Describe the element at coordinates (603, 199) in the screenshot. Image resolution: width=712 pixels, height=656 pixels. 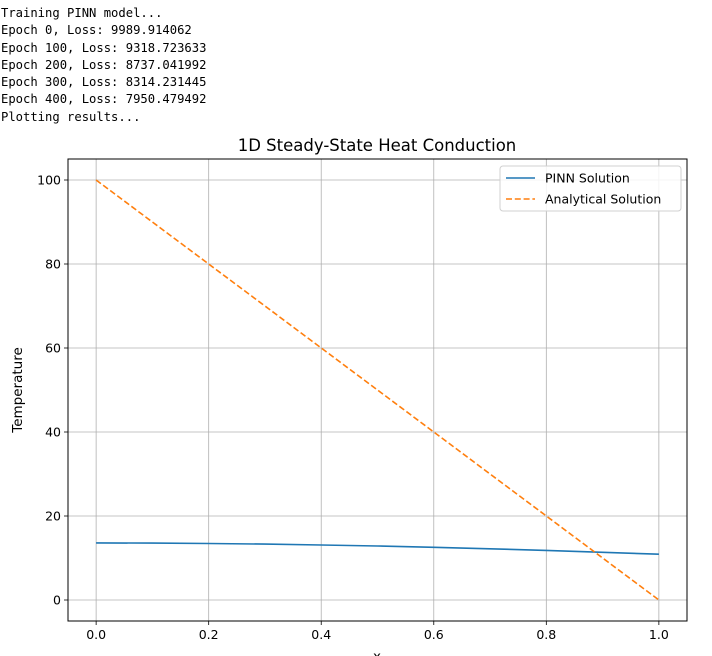
I see `legend-label: Analytical Solution` at that location.